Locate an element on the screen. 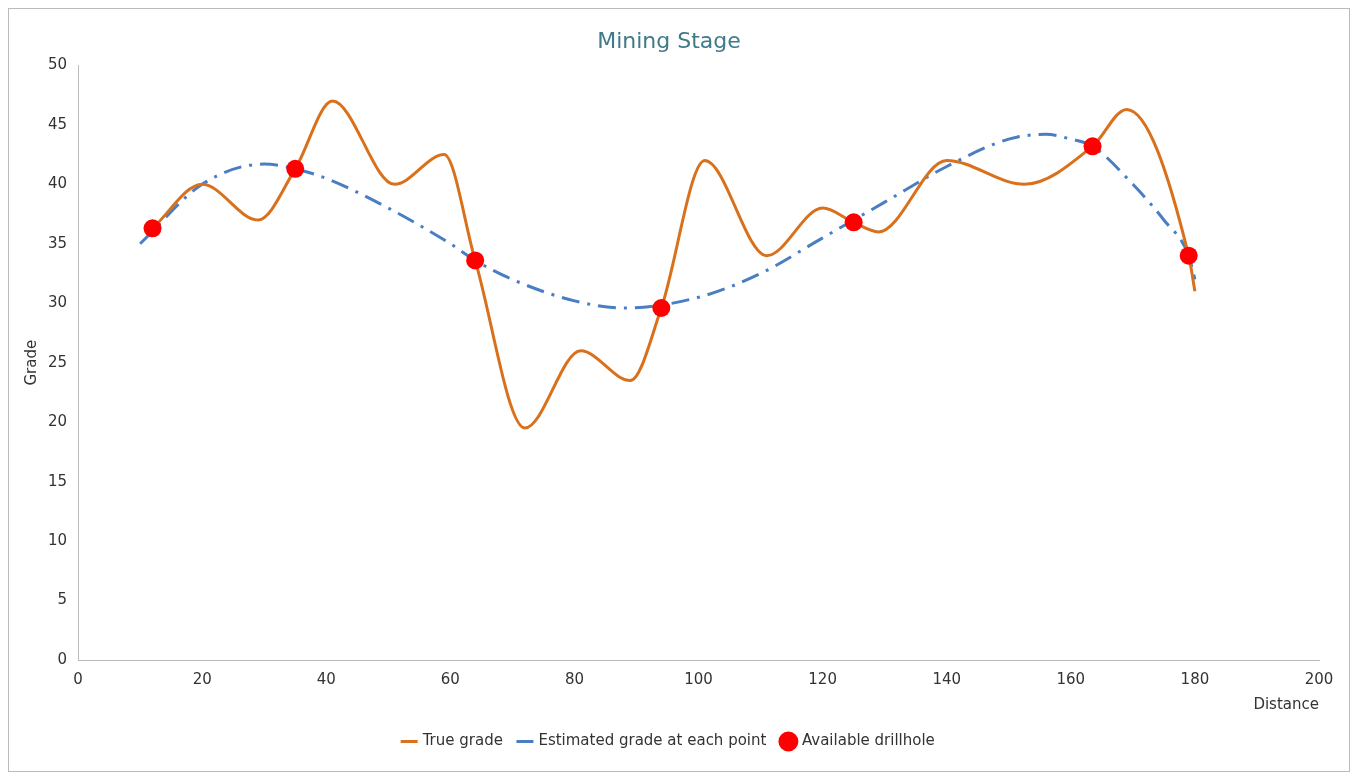 The width and height of the screenshot is (1360, 782). y-tick-label: 0 is located at coordinates (62, 658).